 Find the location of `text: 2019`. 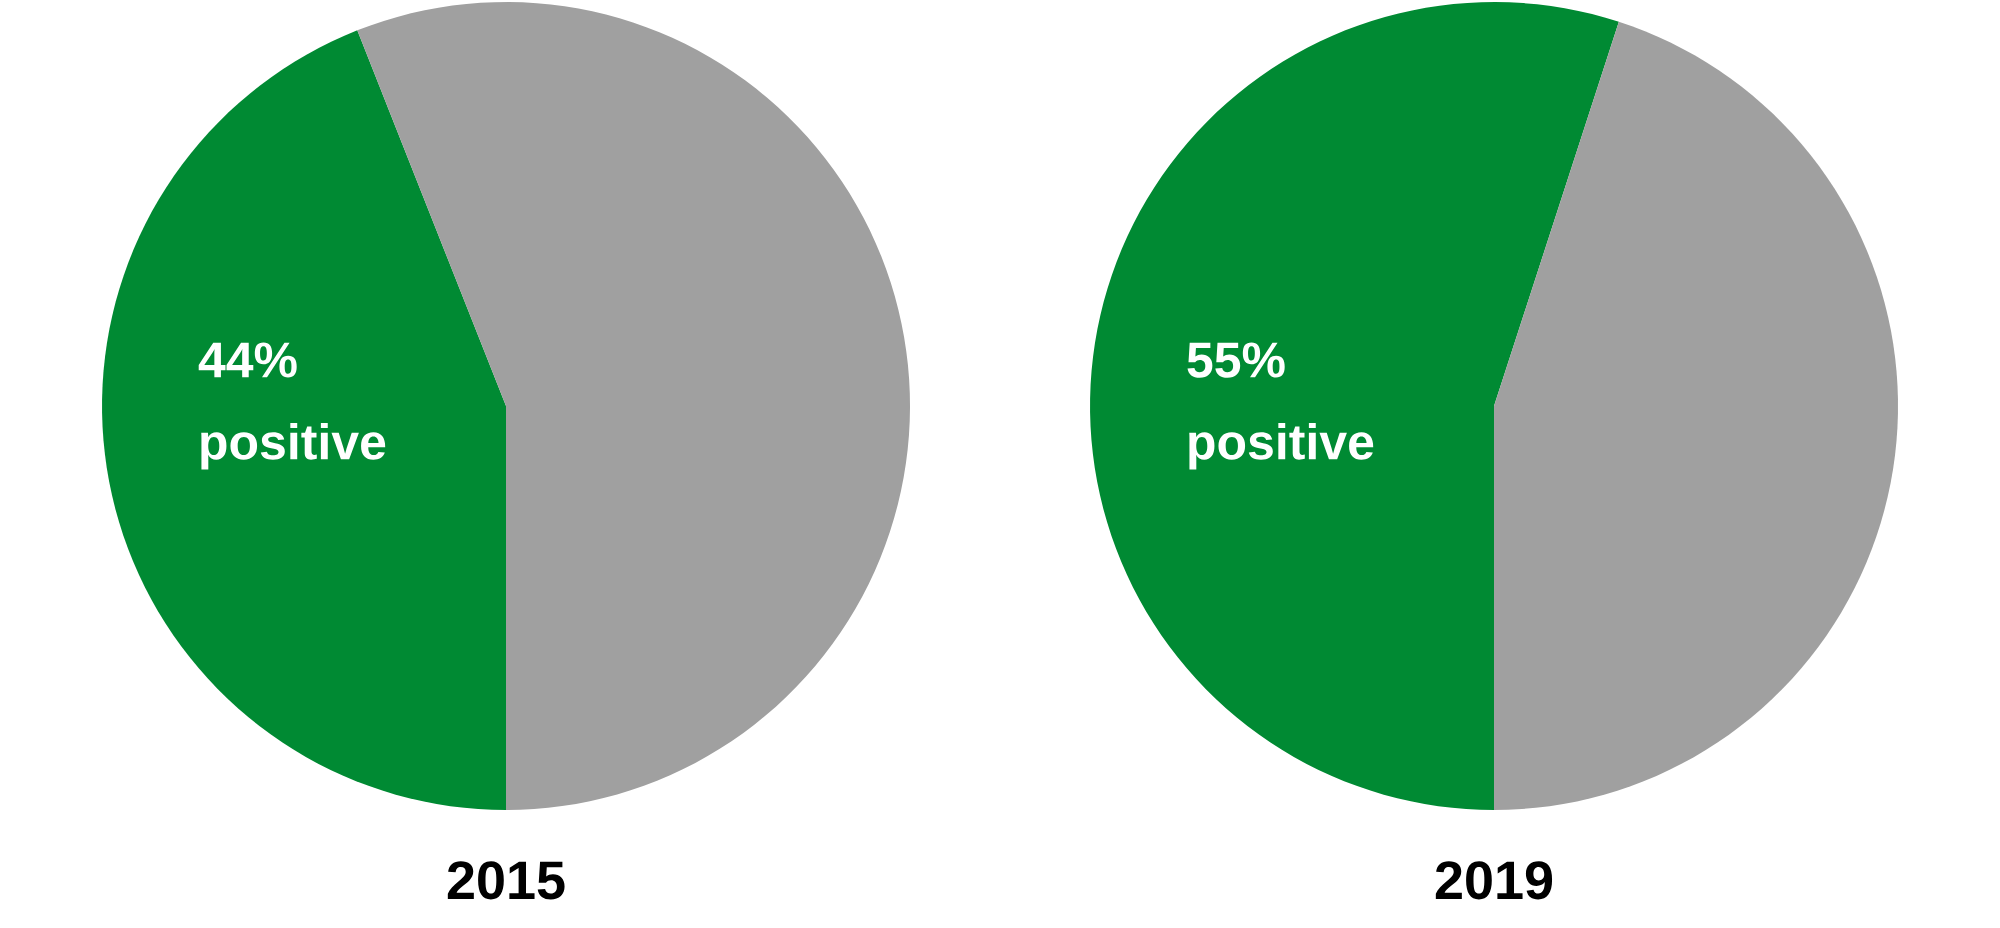

text: 2019 is located at coordinates (1494, 880).